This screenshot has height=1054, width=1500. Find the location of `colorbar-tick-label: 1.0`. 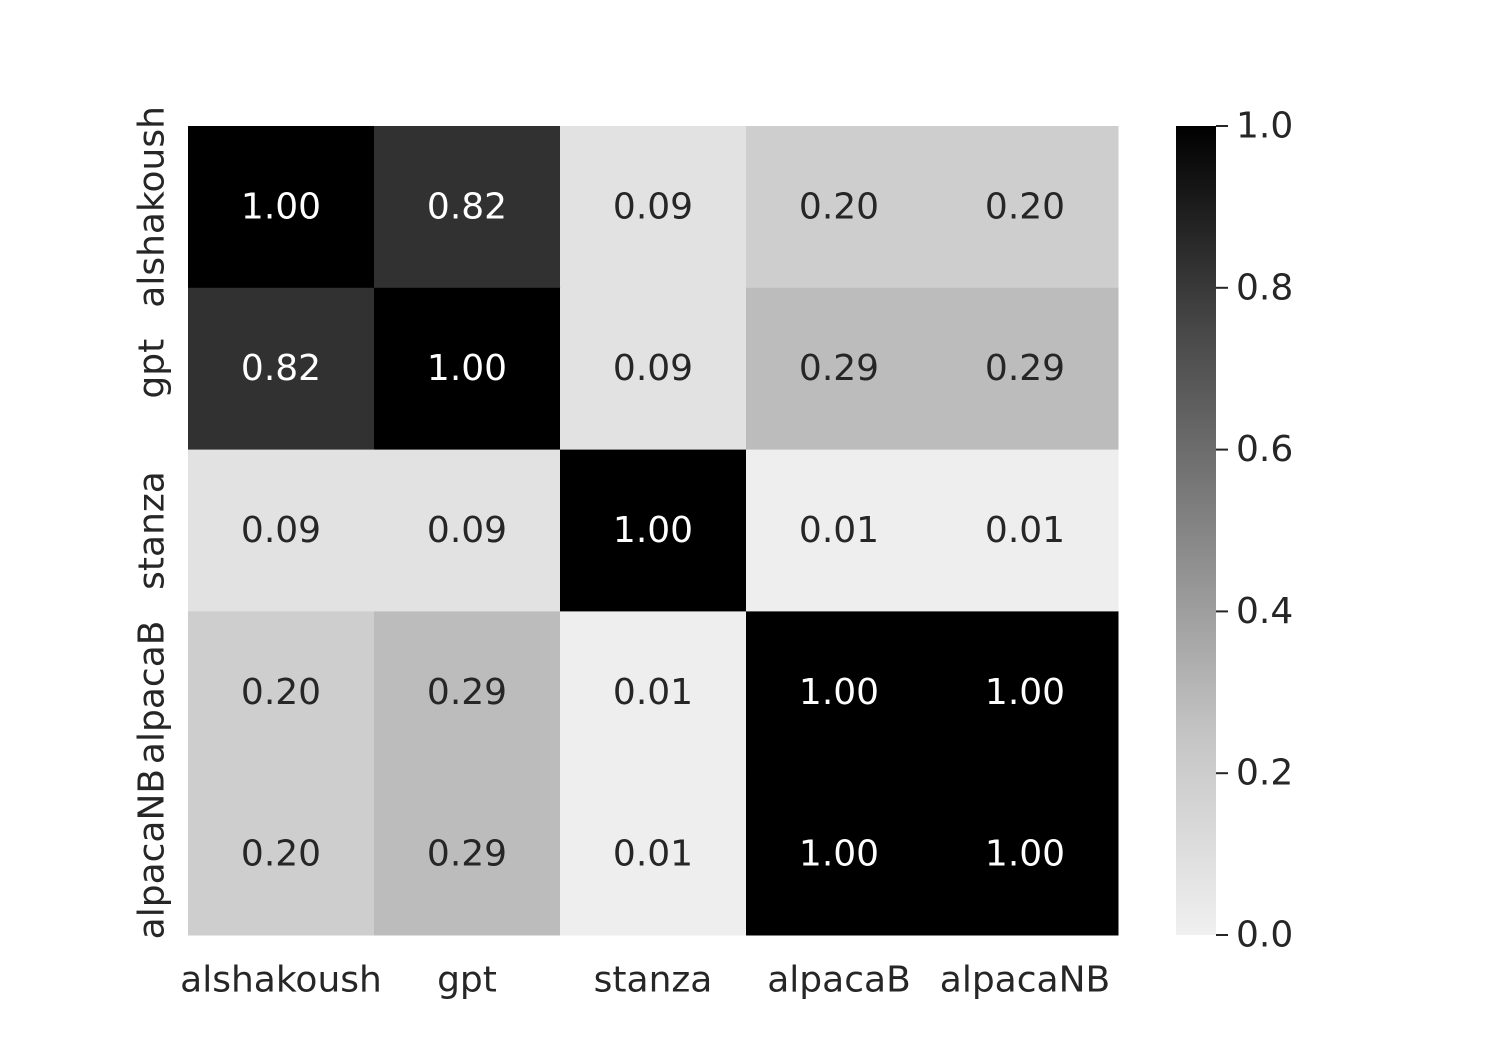

colorbar-tick-label: 1.0 is located at coordinates (1264, 126).